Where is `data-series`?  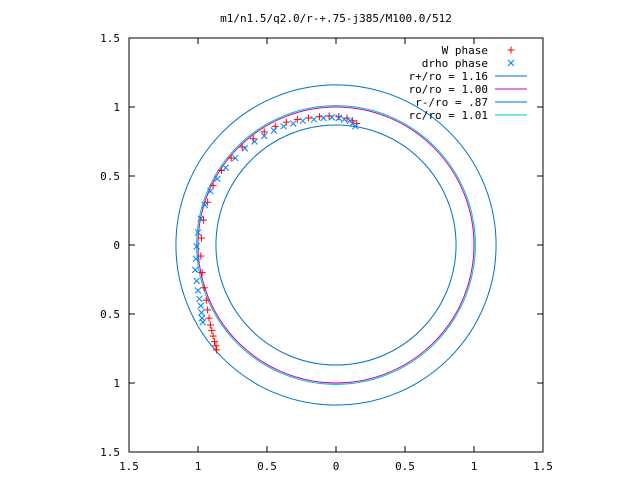
data-series is located at coordinates (276, 233).